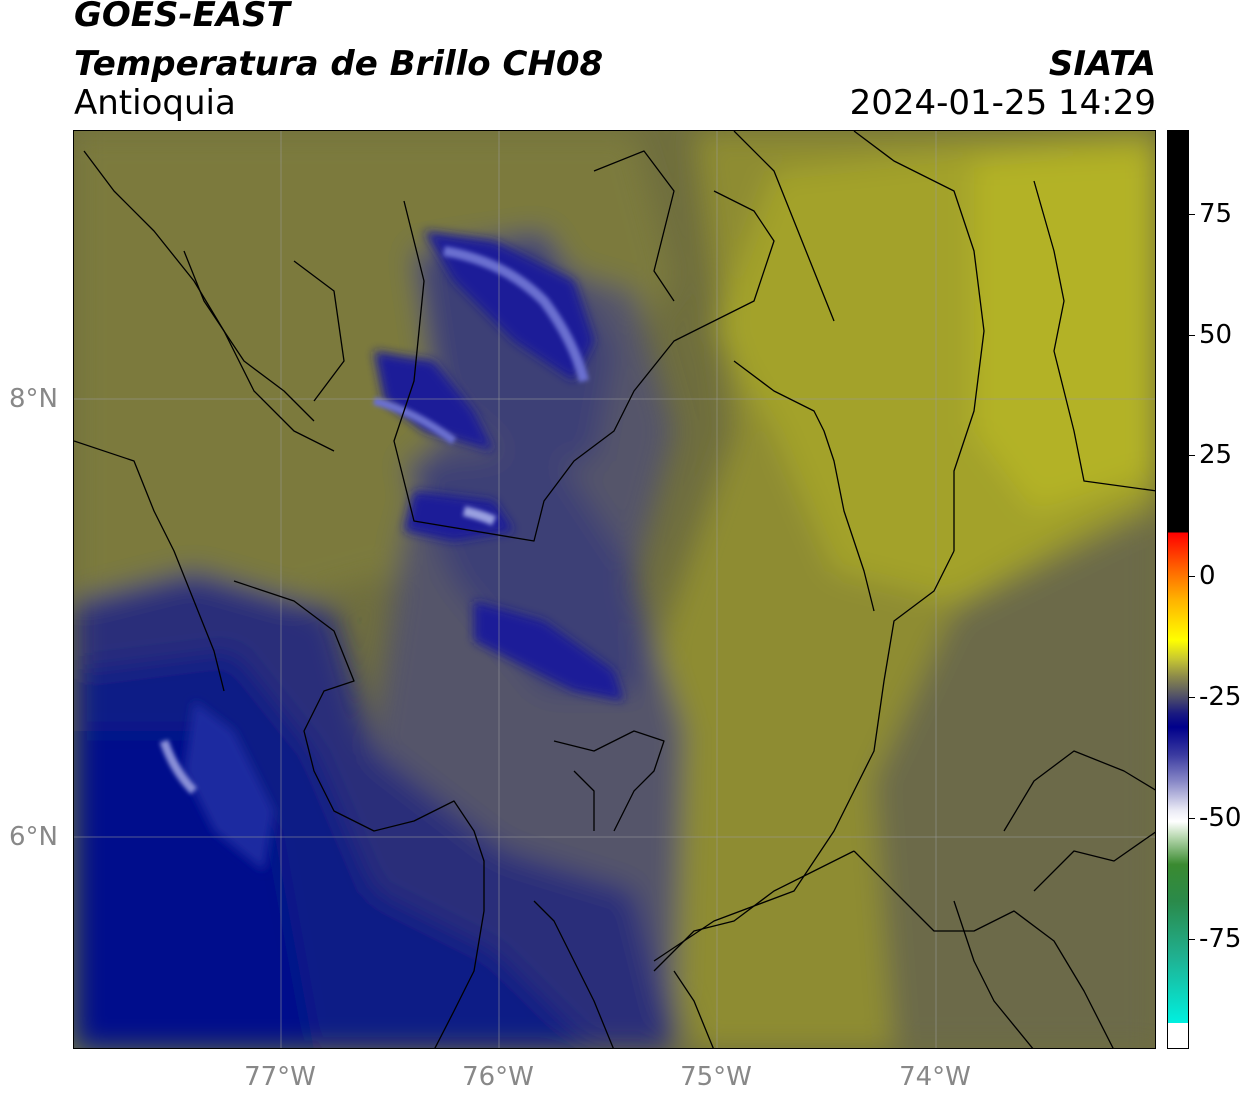  I want to click on colorbar-label-neg75: -75, so click(1220, 939).